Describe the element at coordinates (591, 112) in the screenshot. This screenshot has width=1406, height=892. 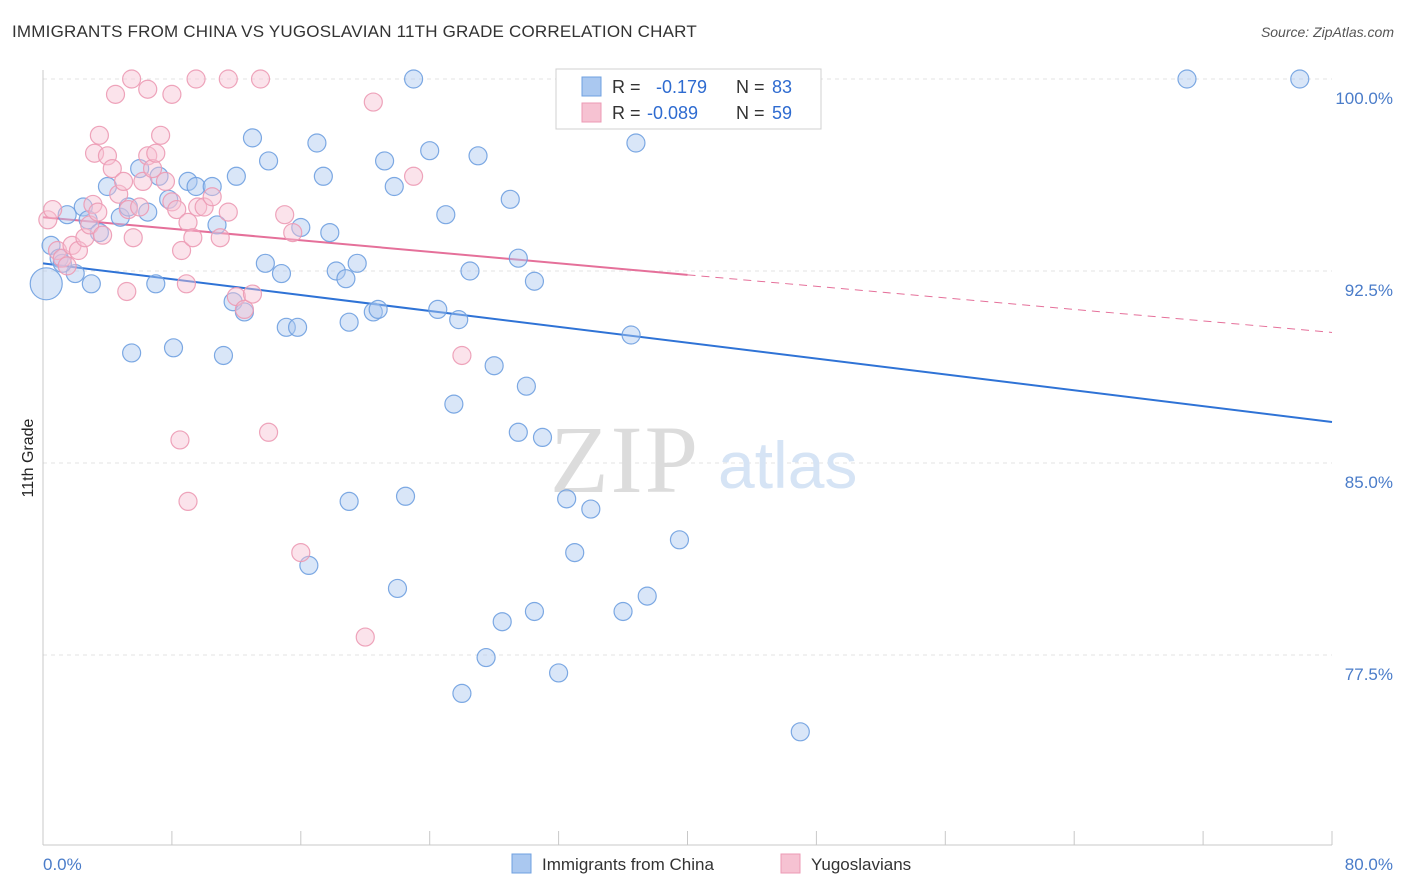
I see `stats-swatch-yugoslavians` at that location.